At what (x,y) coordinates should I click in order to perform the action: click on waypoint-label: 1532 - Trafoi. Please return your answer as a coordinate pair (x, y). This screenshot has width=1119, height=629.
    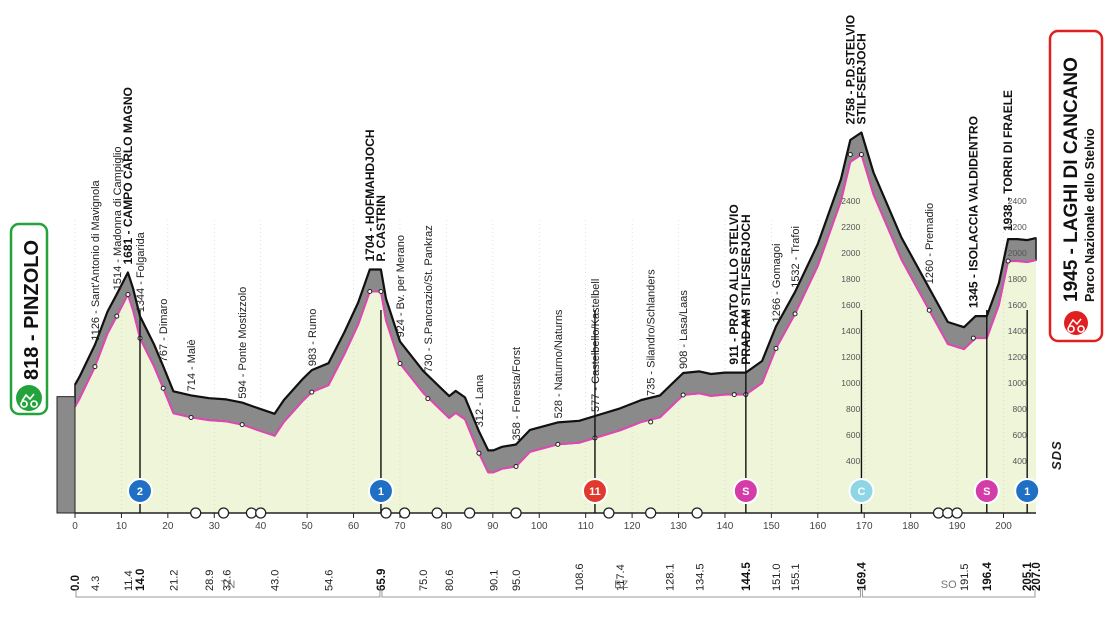
    Looking at the image, I should click on (796, 257).